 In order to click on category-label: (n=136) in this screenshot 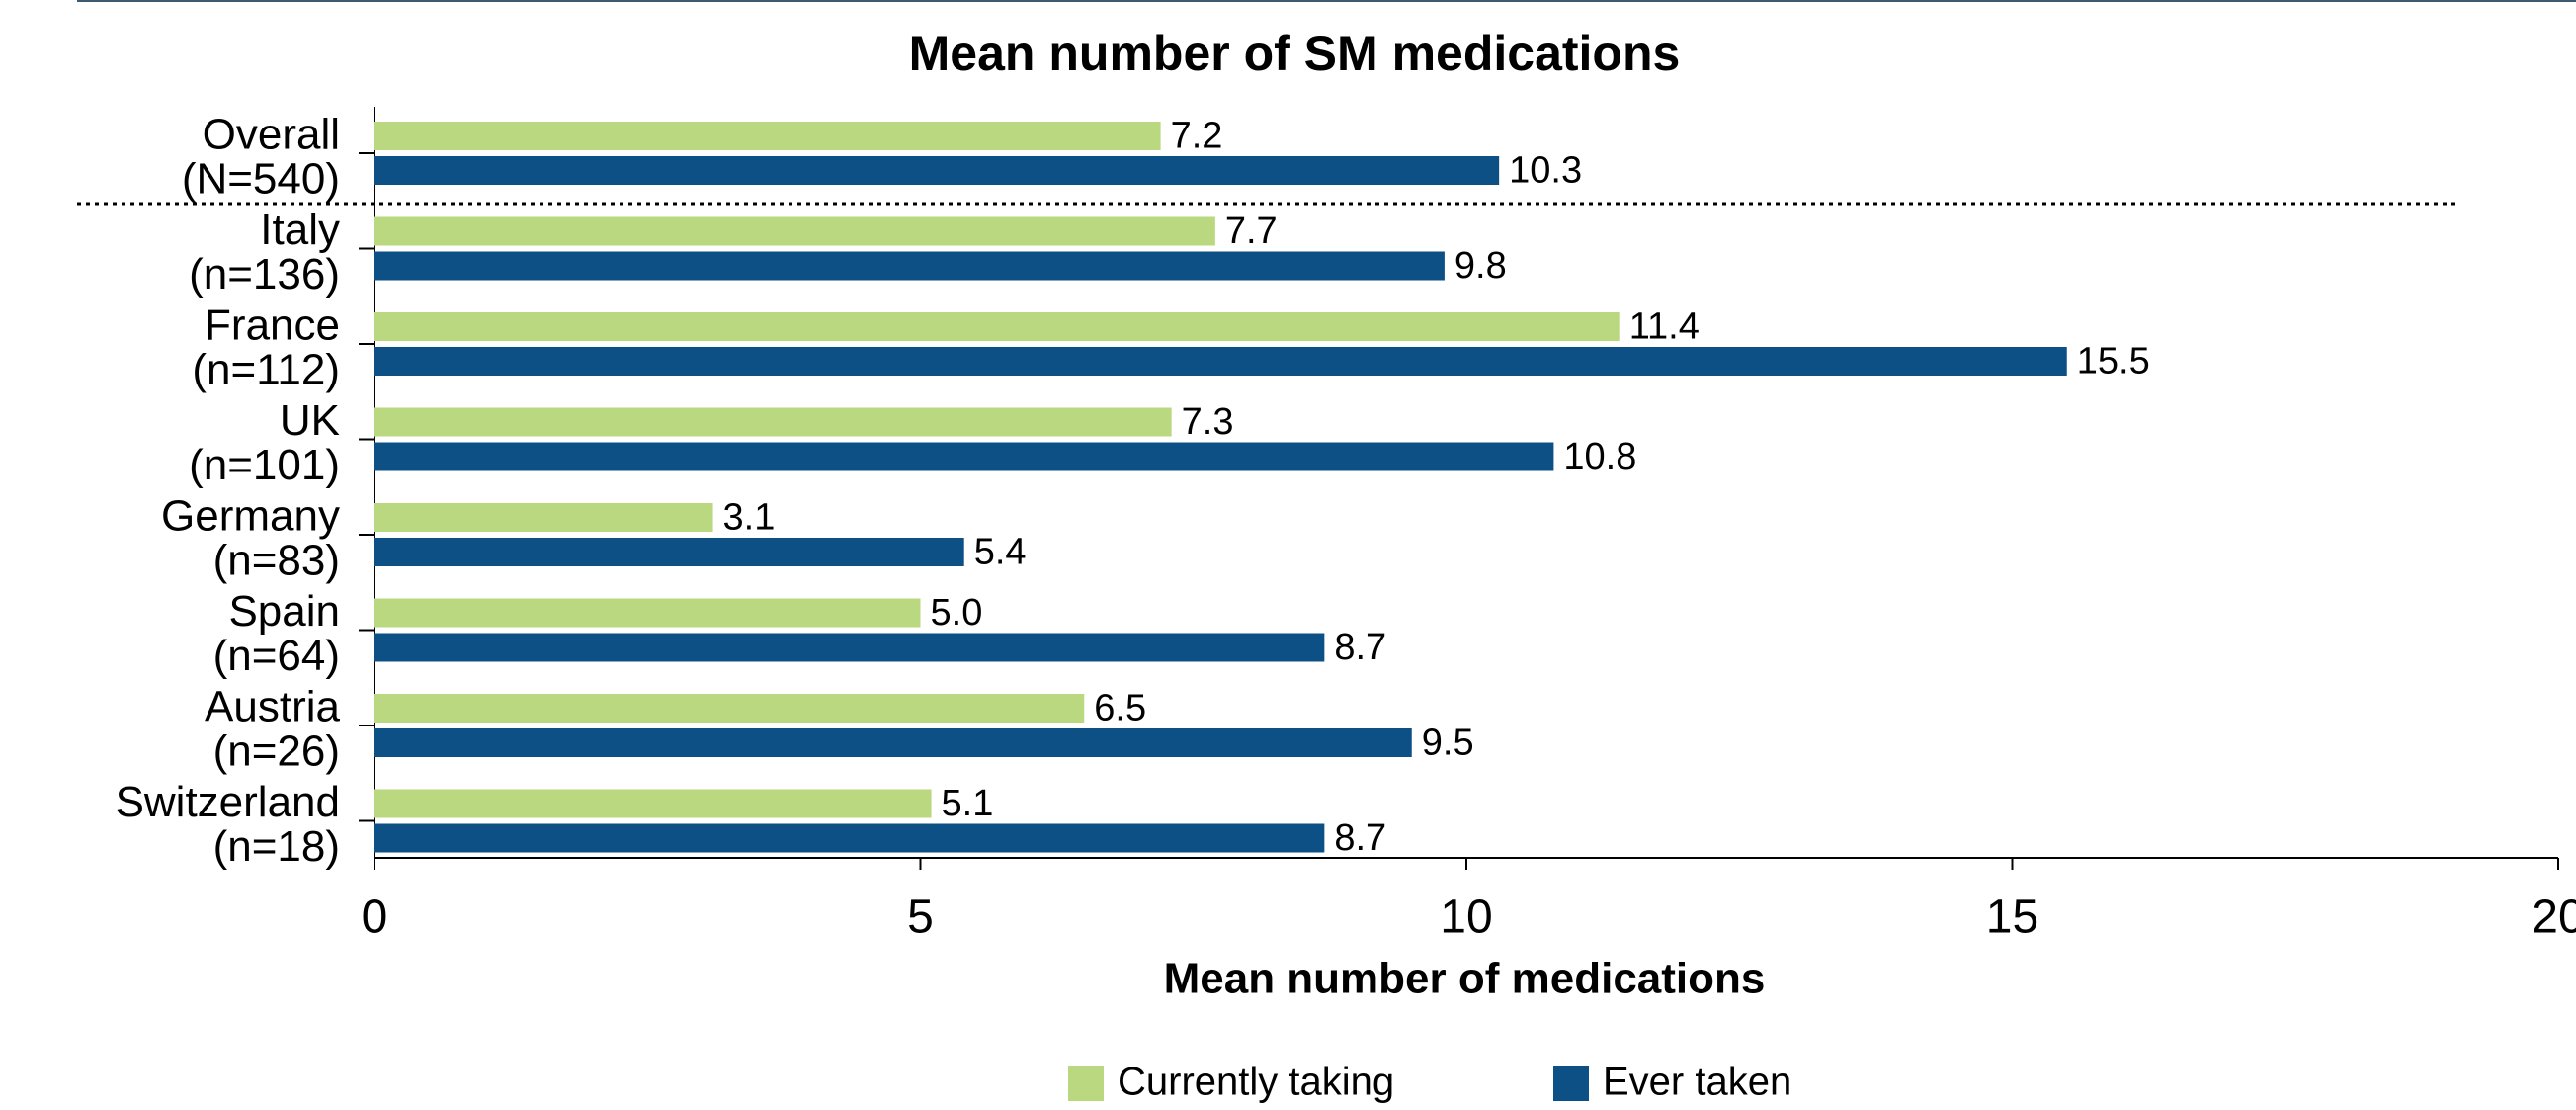, I will do `click(264, 275)`.